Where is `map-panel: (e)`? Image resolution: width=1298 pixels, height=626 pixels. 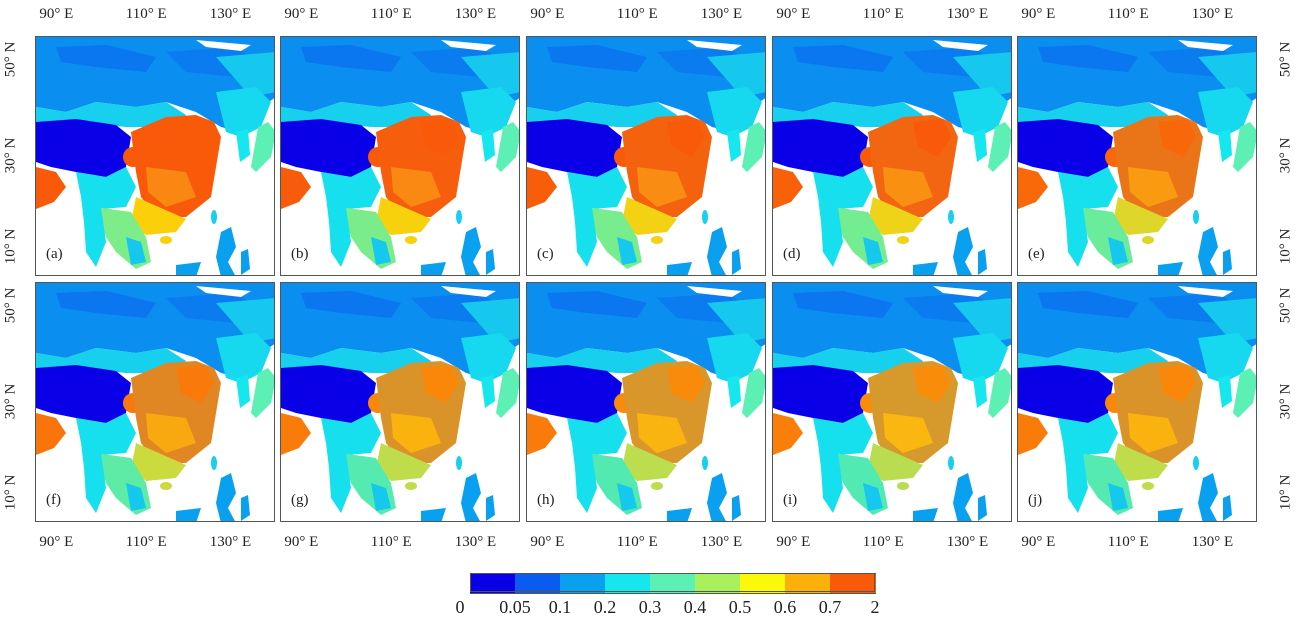
map-panel: (e) is located at coordinates (1137, 156).